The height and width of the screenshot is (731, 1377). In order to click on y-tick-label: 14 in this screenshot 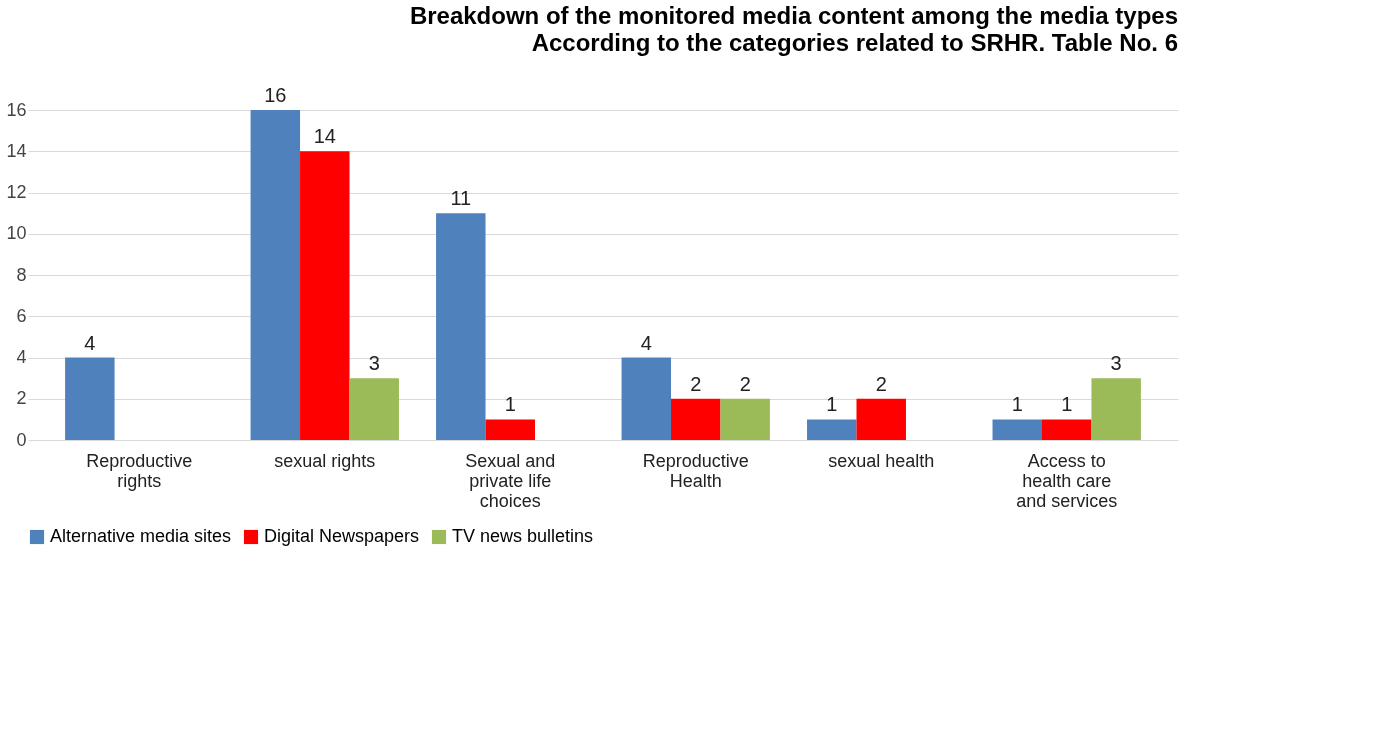, I will do `click(16, 150)`.